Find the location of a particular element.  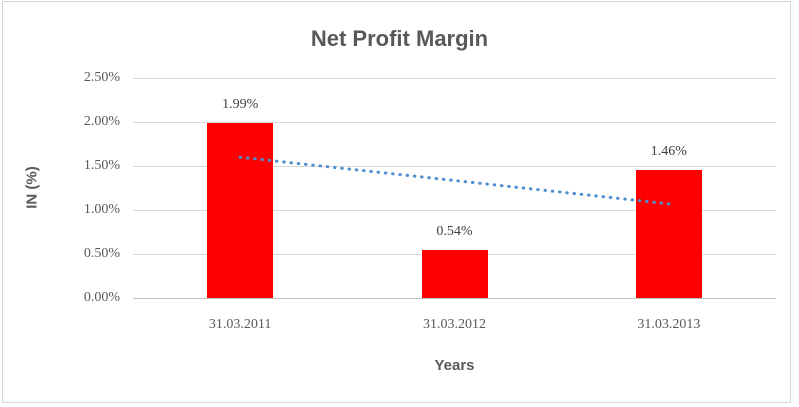

y-tick-label: 1.00% is located at coordinates (101, 209).